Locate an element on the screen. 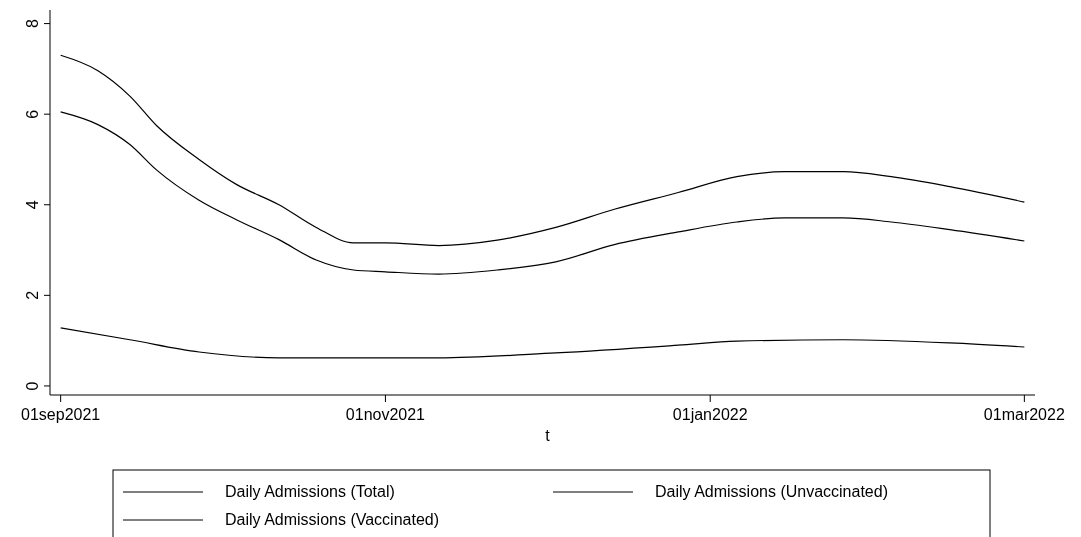  y-tick-label: 2 is located at coordinates (32, 295).